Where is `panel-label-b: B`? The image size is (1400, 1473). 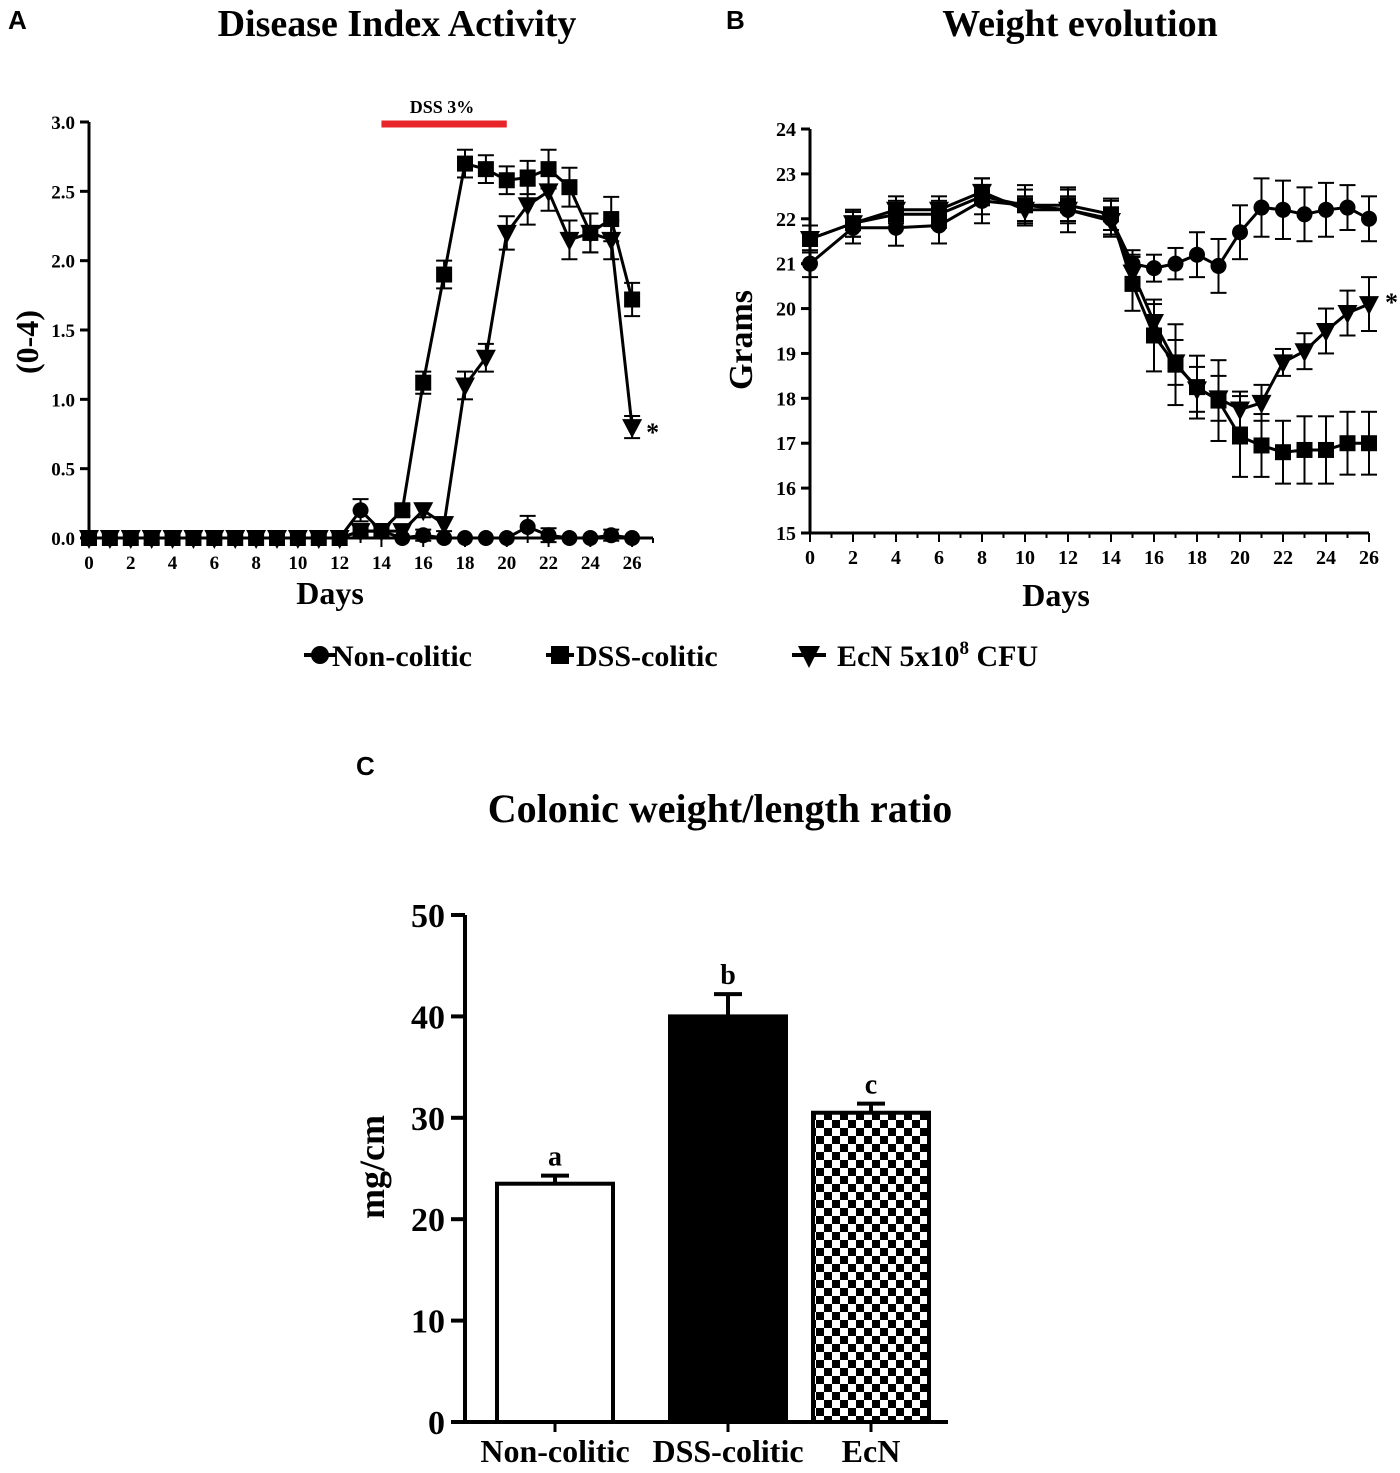
panel-label-b: B is located at coordinates (735, 20).